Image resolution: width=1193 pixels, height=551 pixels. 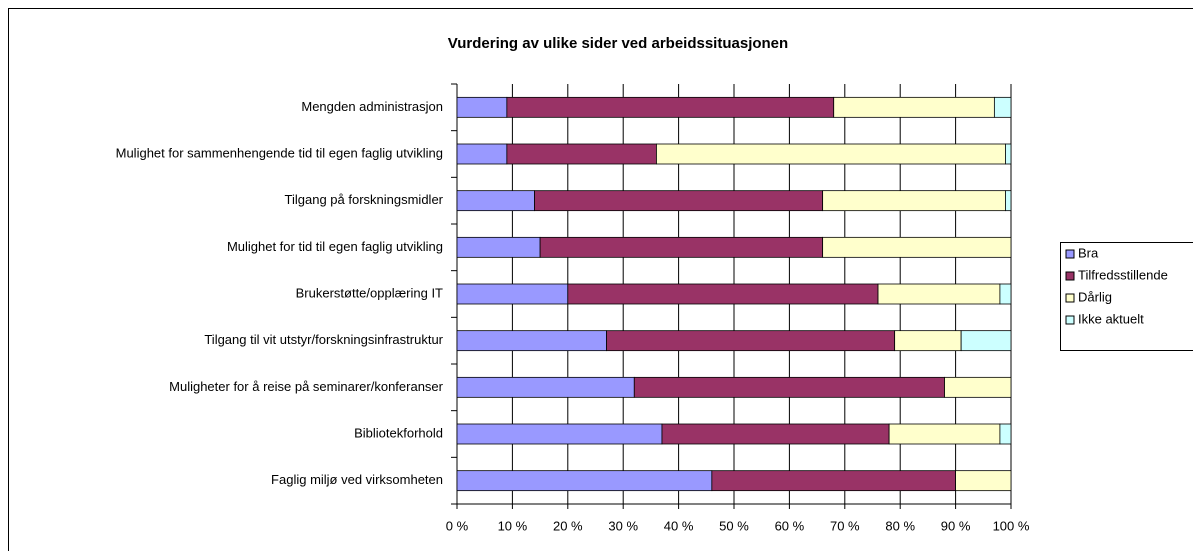 I want to click on y-tick-label: Brukerstøtte/opplæring IT, so click(x=369, y=292).